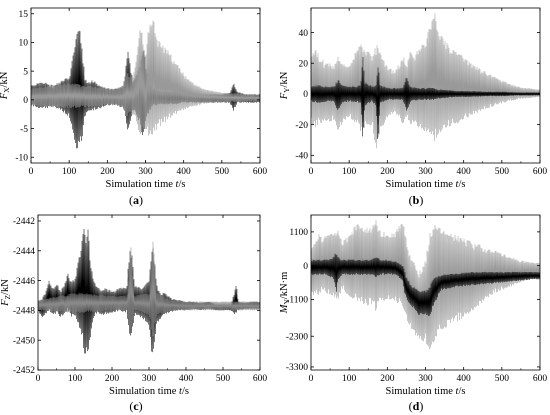 The image size is (550, 415). What do you see at coordinates (297, 368) in the screenshot?
I see `y-tick-label: -3300` at bounding box center [297, 368].